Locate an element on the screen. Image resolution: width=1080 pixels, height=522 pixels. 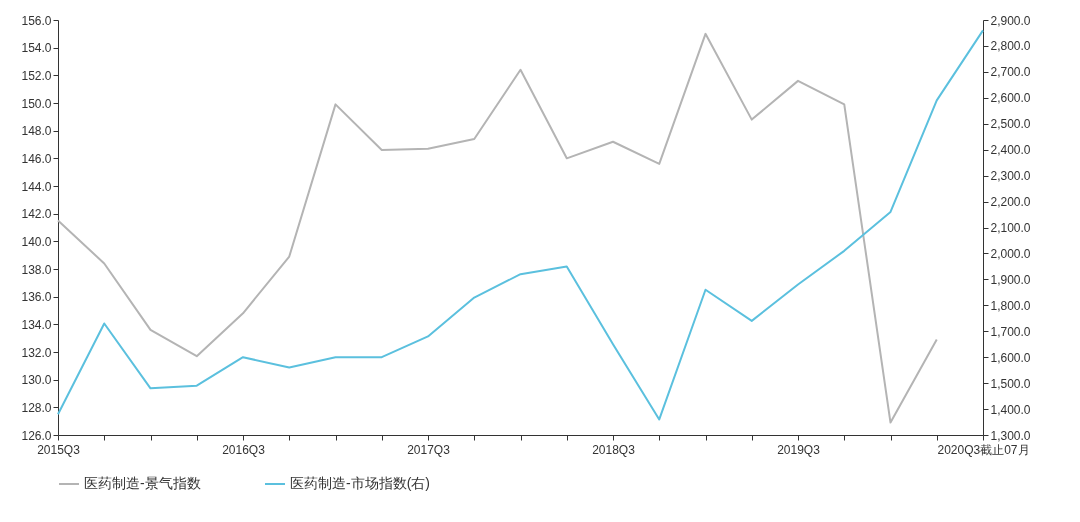
y2-tick-label: 2,200.0 is located at coordinates (1010, 202).